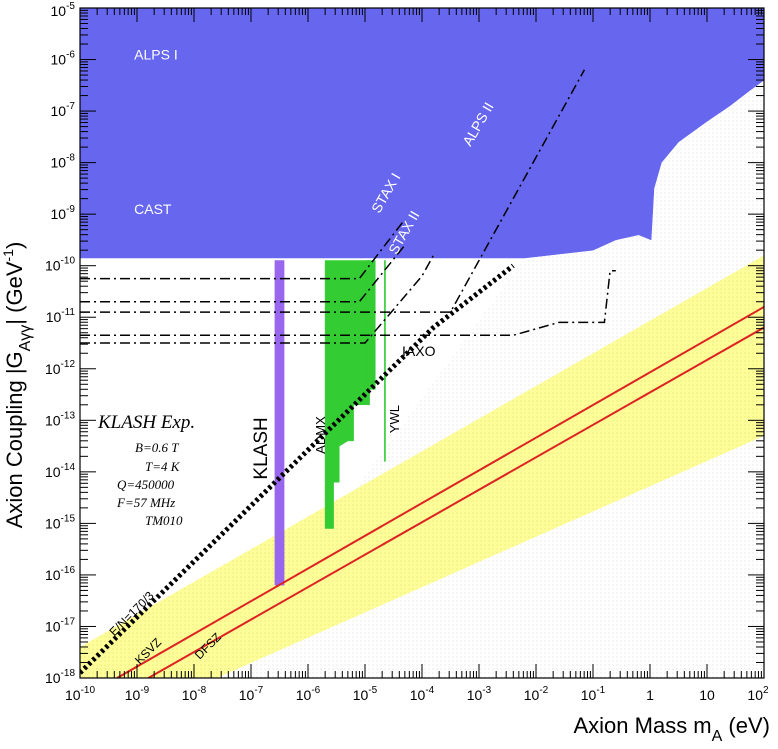 The width and height of the screenshot is (778, 749). What do you see at coordinates (320, 435) in the screenshot?
I see `annotation-admx: ADMX` at bounding box center [320, 435].